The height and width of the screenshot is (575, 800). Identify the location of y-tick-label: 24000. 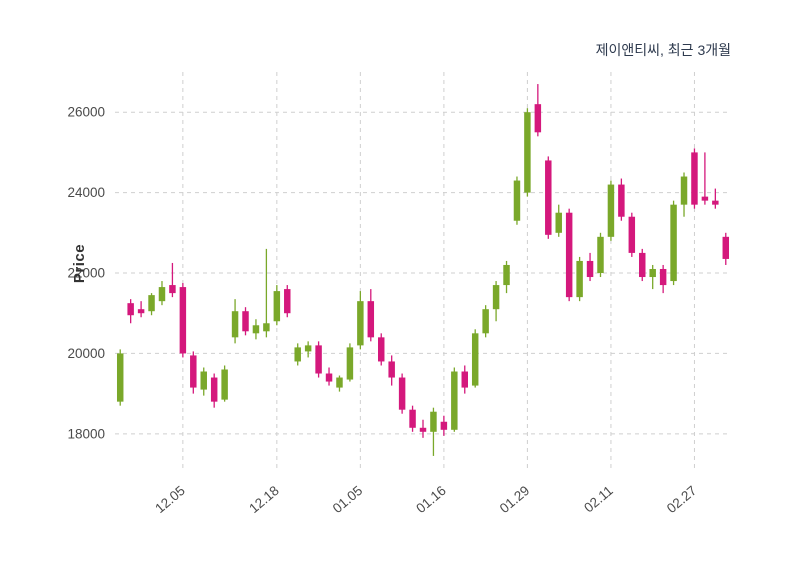
(86, 192).